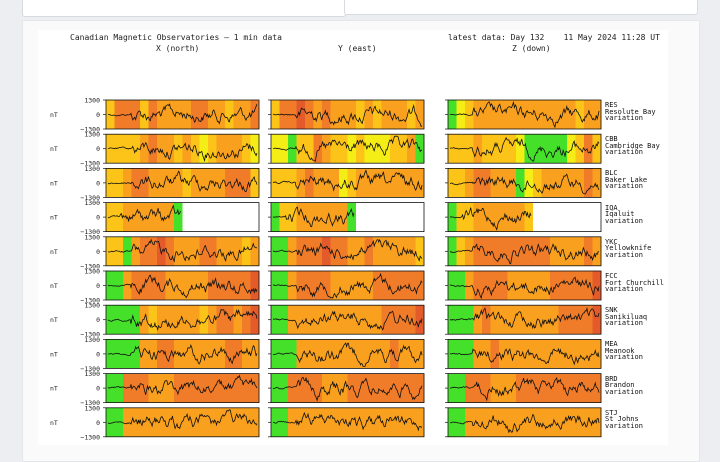  Describe the element at coordinates (611, 276) in the screenshot. I see `station-code: FCC` at that location.